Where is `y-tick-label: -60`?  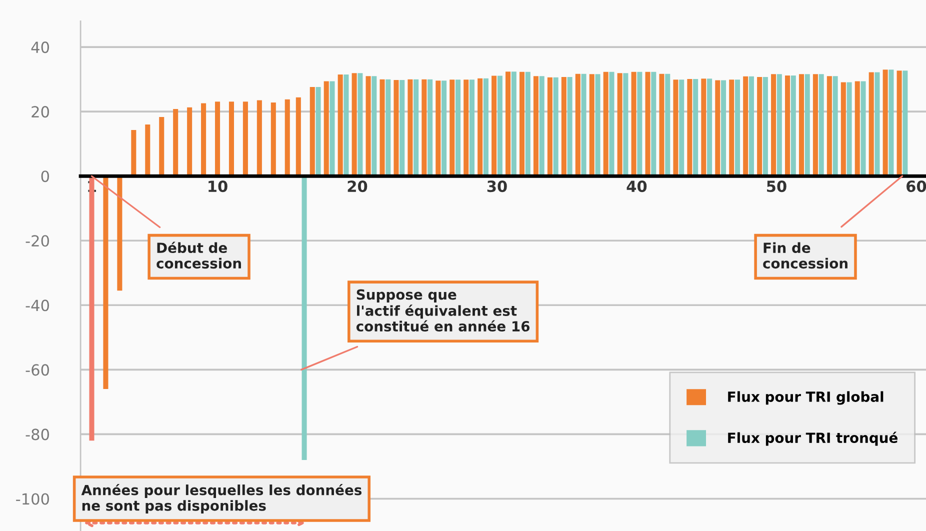 y-tick-label: -60 is located at coordinates (37, 370).